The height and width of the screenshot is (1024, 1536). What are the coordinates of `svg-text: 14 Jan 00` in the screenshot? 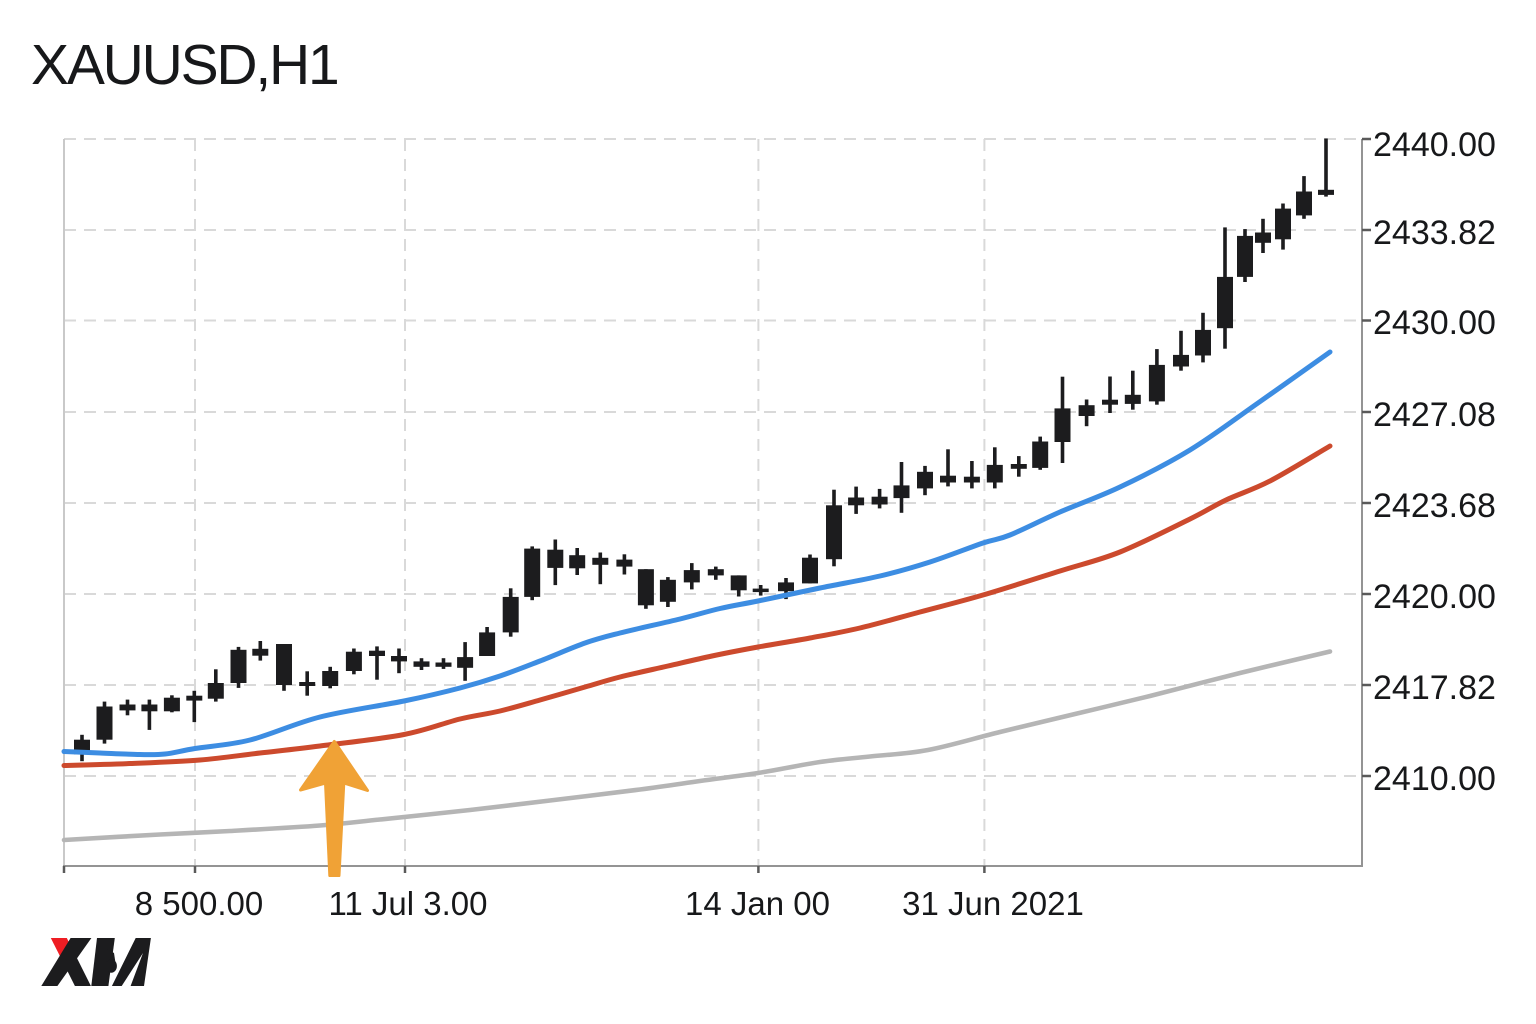 It's located at (757, 903).